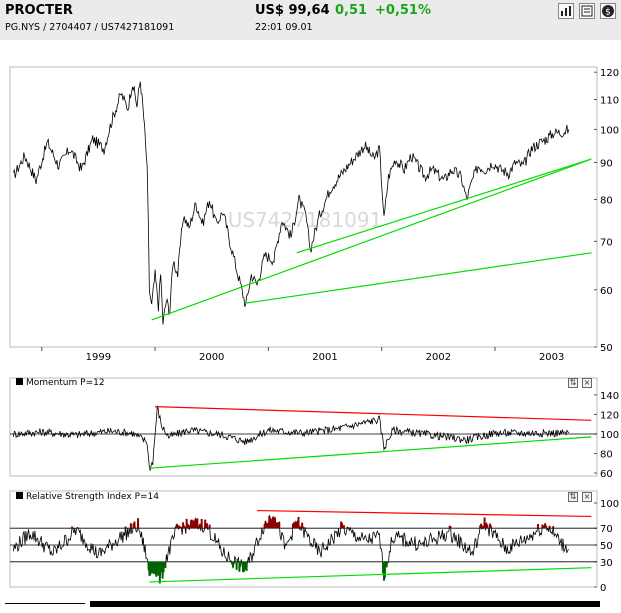 This screenshot has width=621, height=613. What do you see at coordinates (603, 588) in the screenshot?
I see `rsi-ytick-label: 0` at bounding box center [603, 588].